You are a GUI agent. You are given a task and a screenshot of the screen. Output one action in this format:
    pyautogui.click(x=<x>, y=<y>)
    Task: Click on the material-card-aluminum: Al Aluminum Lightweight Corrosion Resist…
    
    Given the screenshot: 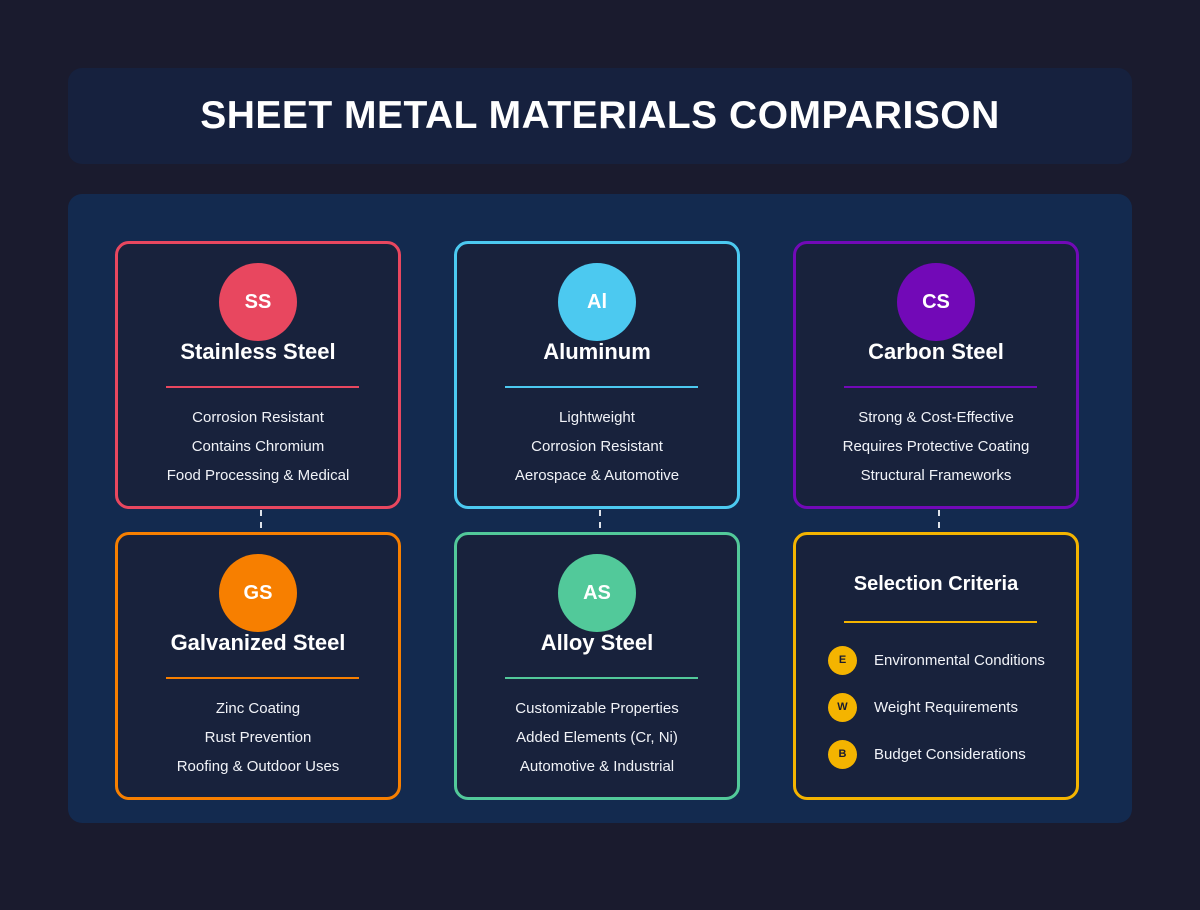 What is the action you would take?
    pyautogui.click(x=597, y=375)
    